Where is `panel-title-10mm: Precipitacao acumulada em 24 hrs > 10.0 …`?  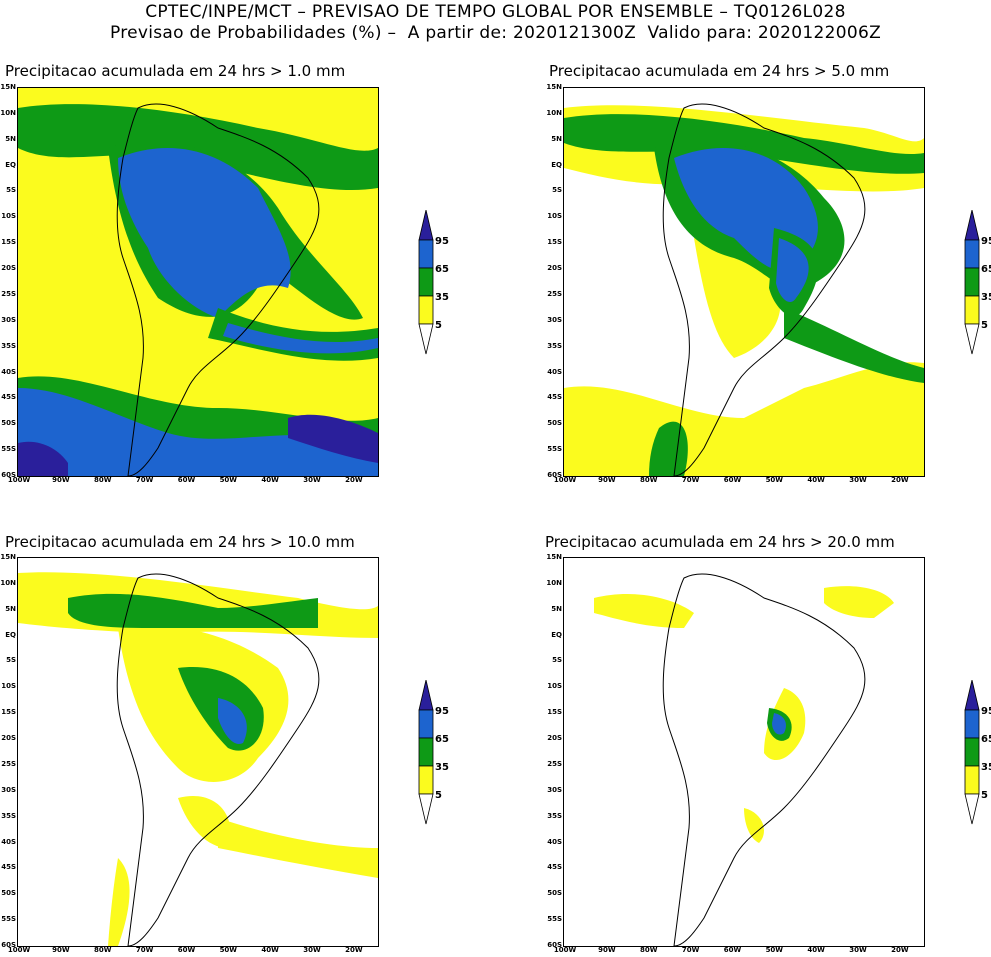 panel-title-10mm: Precipitacao acumulada em 24 hrs > 10.0 … is located at coordinates (180, 542).